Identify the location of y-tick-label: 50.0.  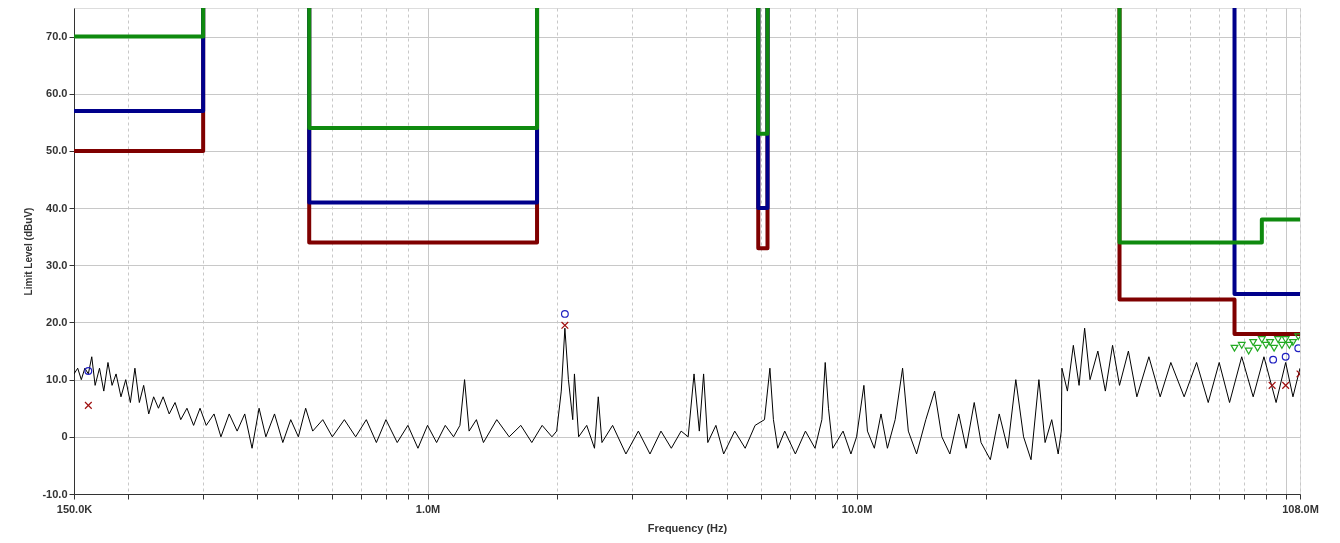
(57, 150).